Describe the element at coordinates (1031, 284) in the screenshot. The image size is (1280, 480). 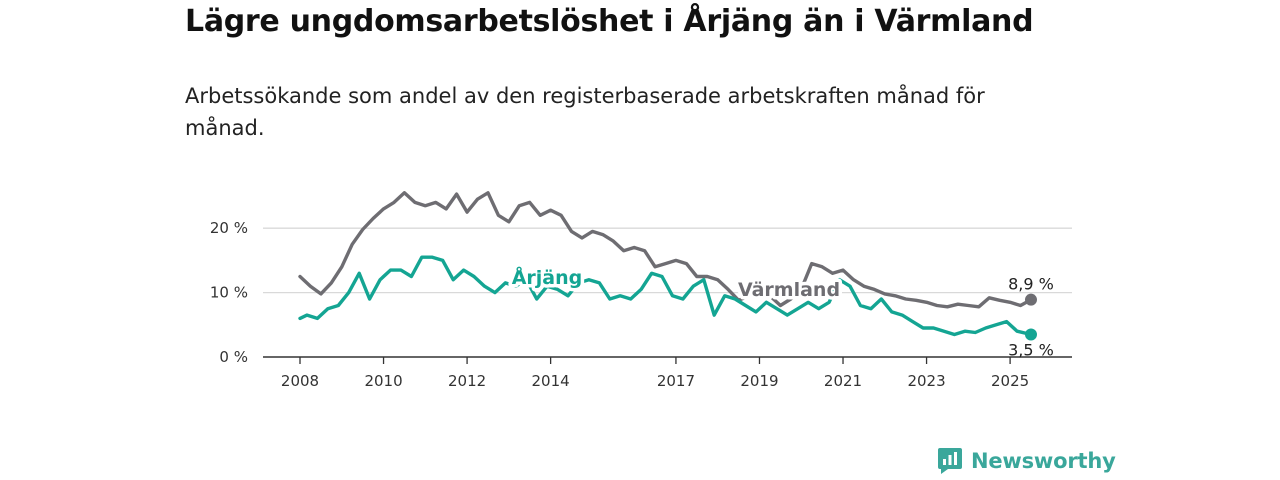
I see `end-value-label: 8,9 %` at that location.